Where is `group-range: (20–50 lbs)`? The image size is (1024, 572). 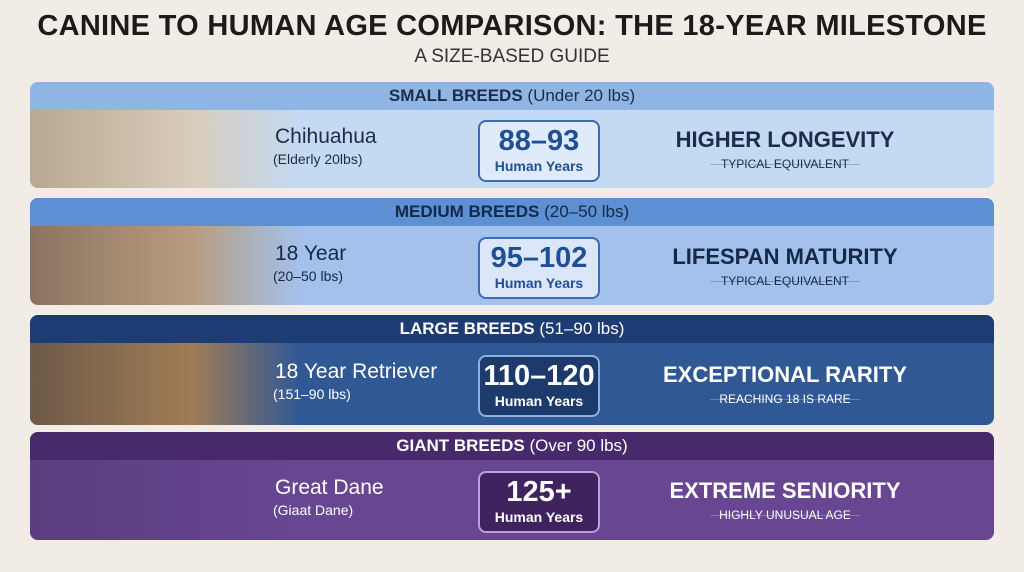 group-range: (20–50 lbs) is located at coordinates (587, 211).